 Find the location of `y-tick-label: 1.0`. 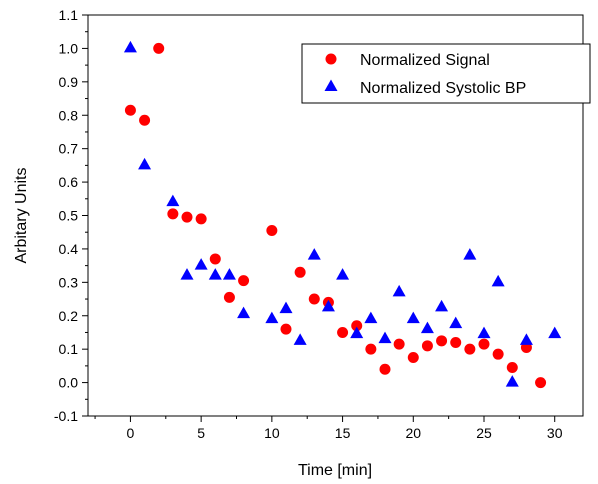

y-tick-label: 1.0 is located at coordinates (69, 48).